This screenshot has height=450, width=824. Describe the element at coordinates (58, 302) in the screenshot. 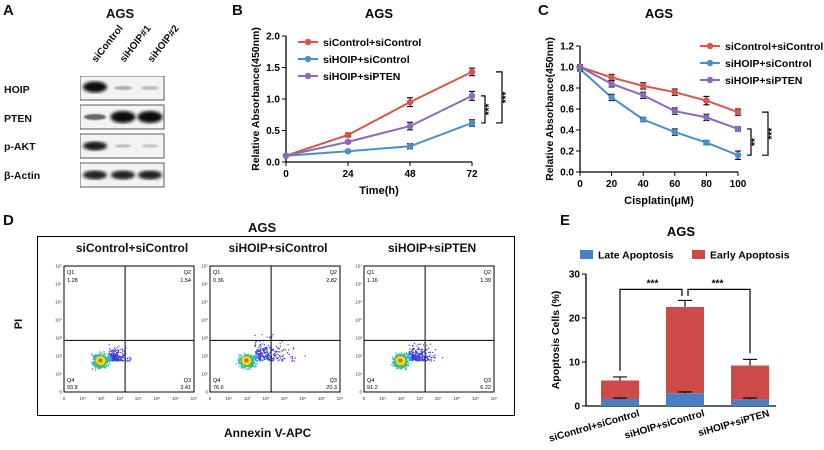

I see `flow-ytick-label: 10⁵` at that location.